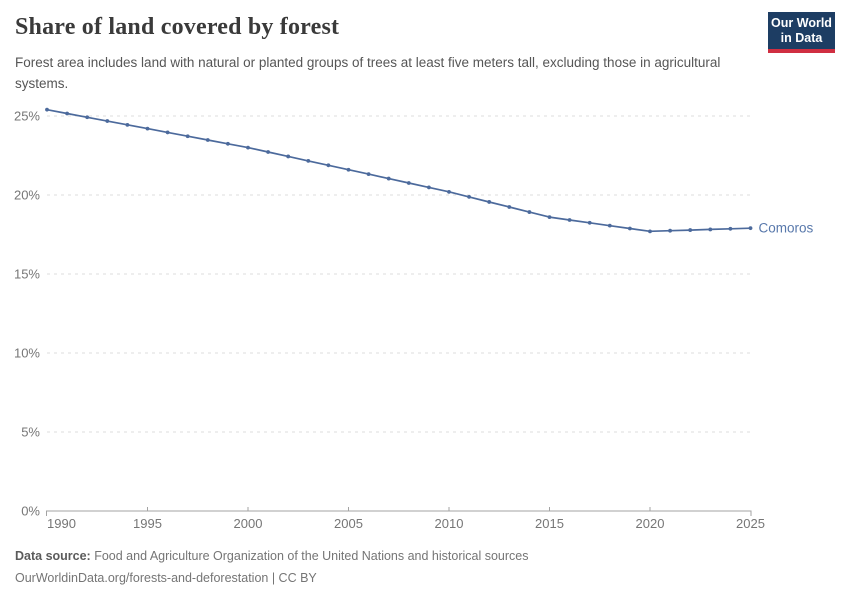 This screenshot has width=850, height=600. I want to click on data-point-2008, so click(408, 183).